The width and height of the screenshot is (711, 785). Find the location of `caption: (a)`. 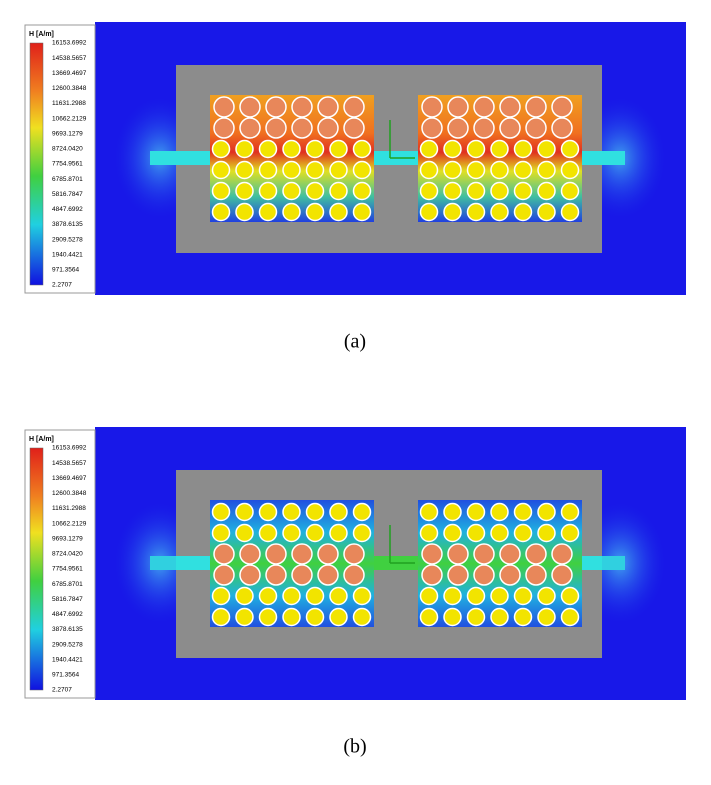

caption: (a) is located at coordinates (355, 342).